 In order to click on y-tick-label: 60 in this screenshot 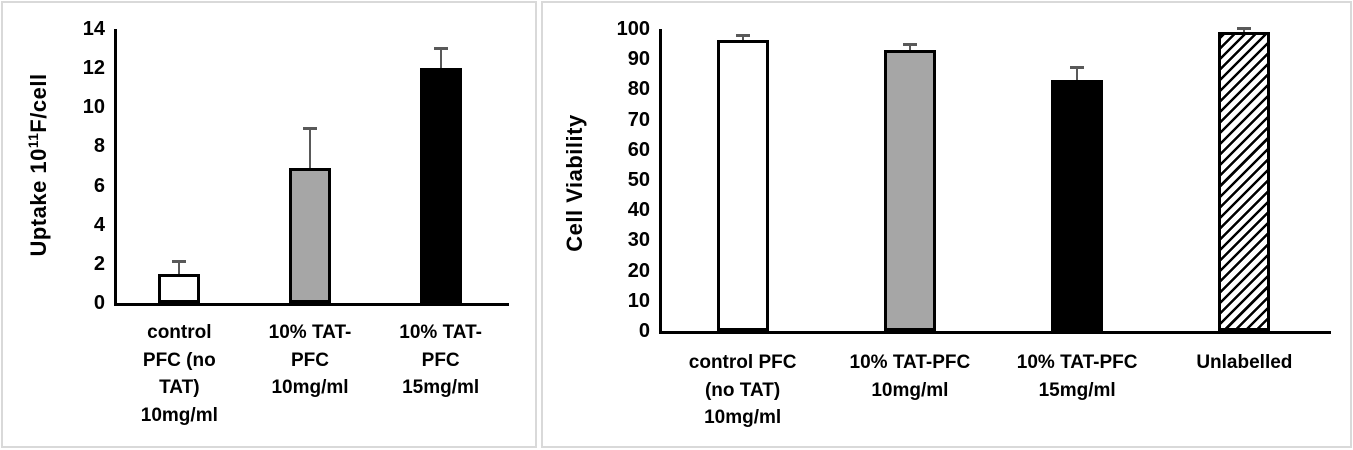, I will do `click(638, 149)`.